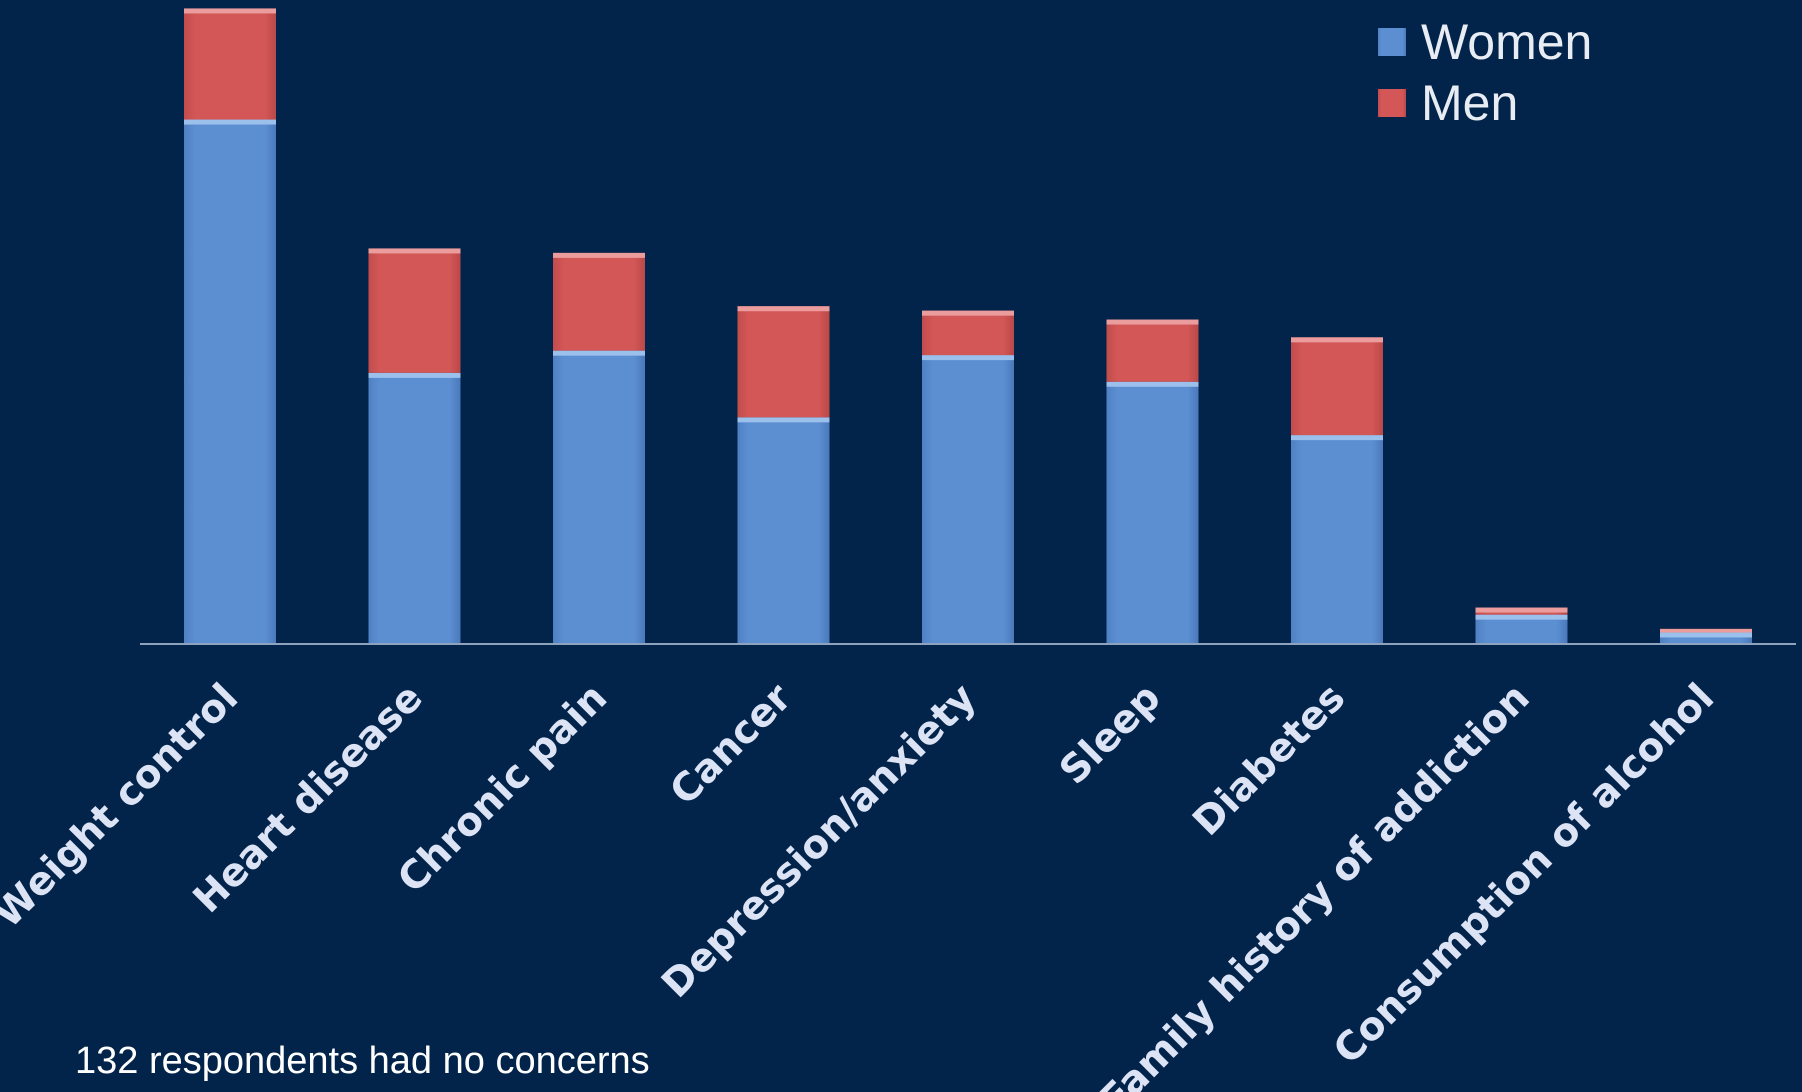 This screenshot has height=1092, width=1802. What do you see at coordinates (599, 255) in the screenshot?
I see `bar-highlight-men-chronic-pain` at bounding box center [599, 255].